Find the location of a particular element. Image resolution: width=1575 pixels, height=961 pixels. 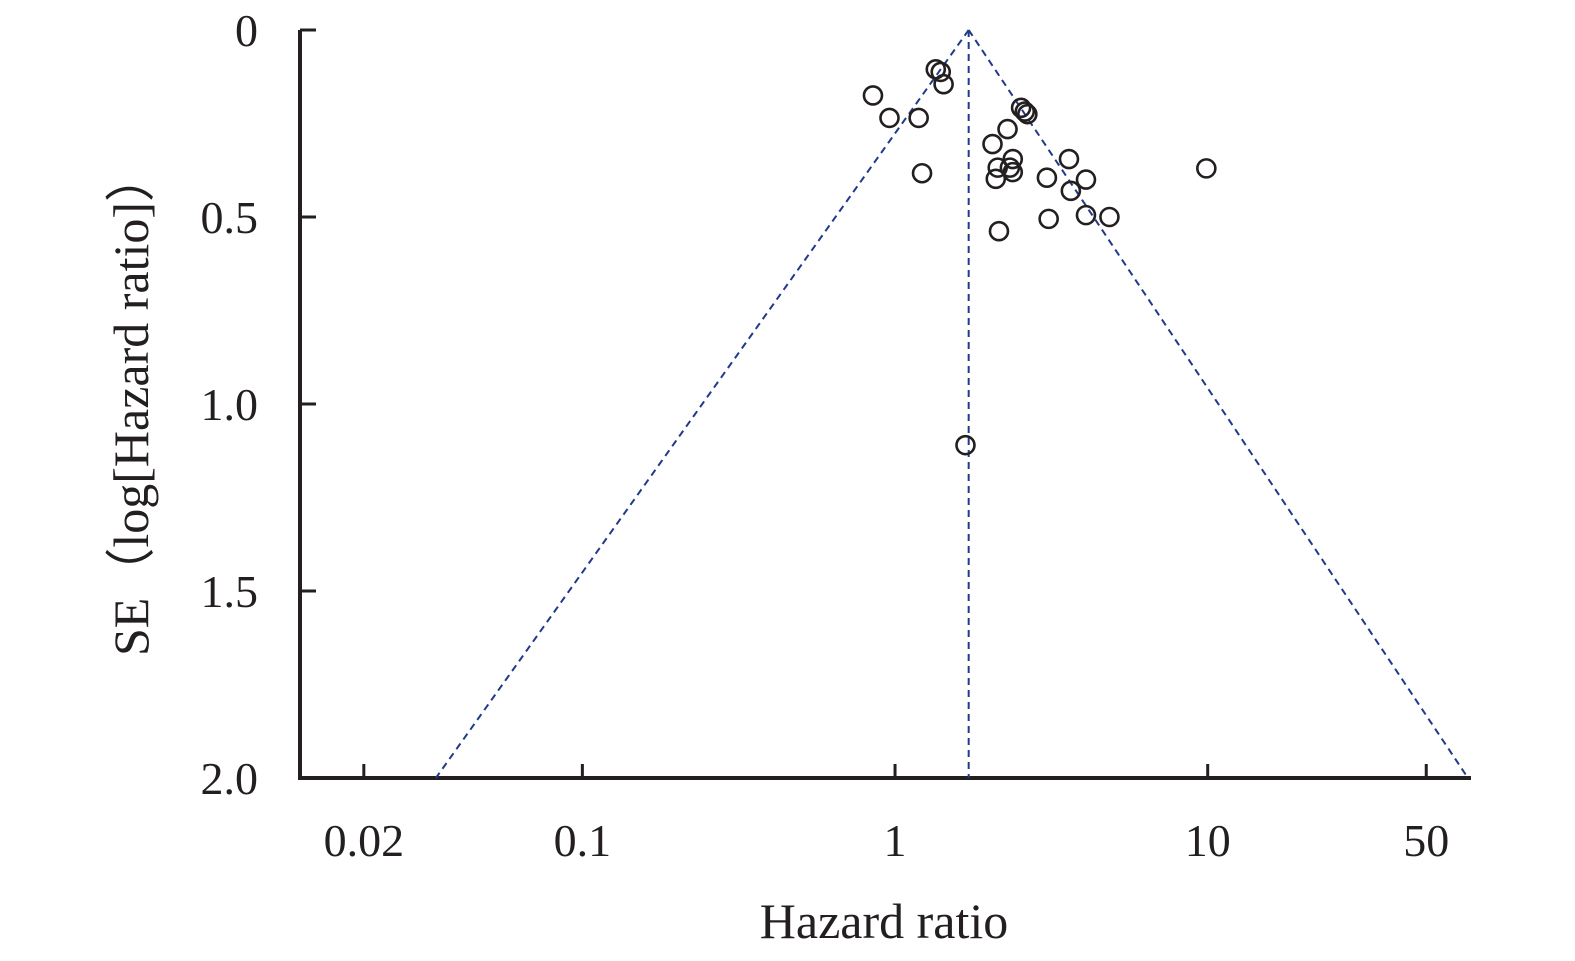

y-tick-label: 1.0 is located at coordinates (230, 404).